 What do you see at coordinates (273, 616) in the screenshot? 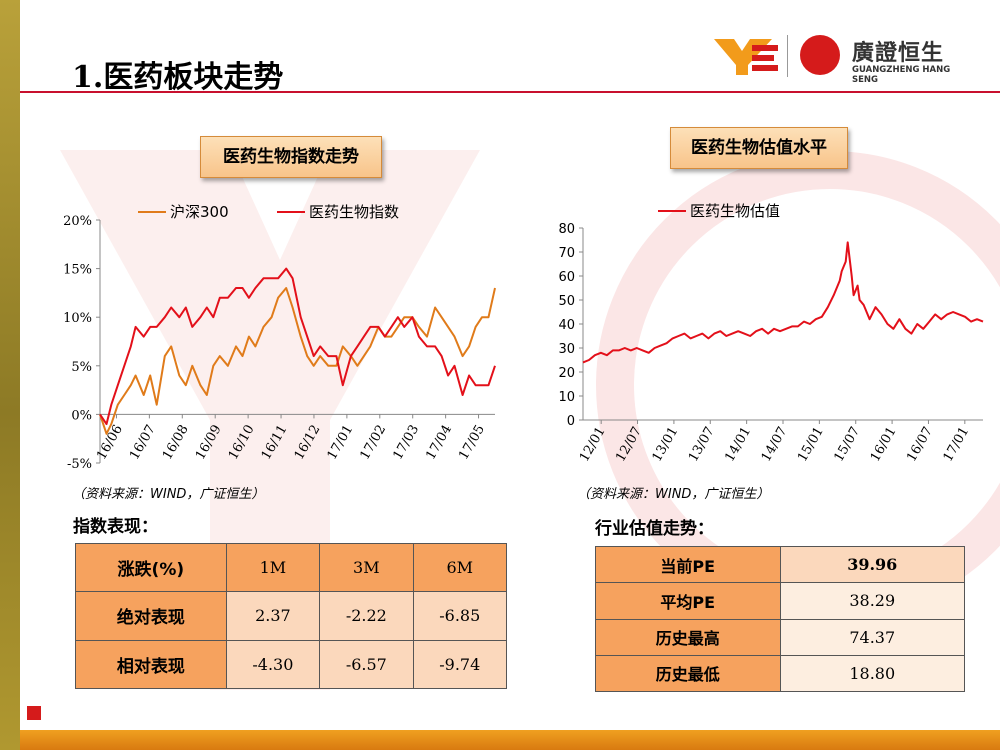
I see `table-cell: 2.37` at bounding box center [273, 616].